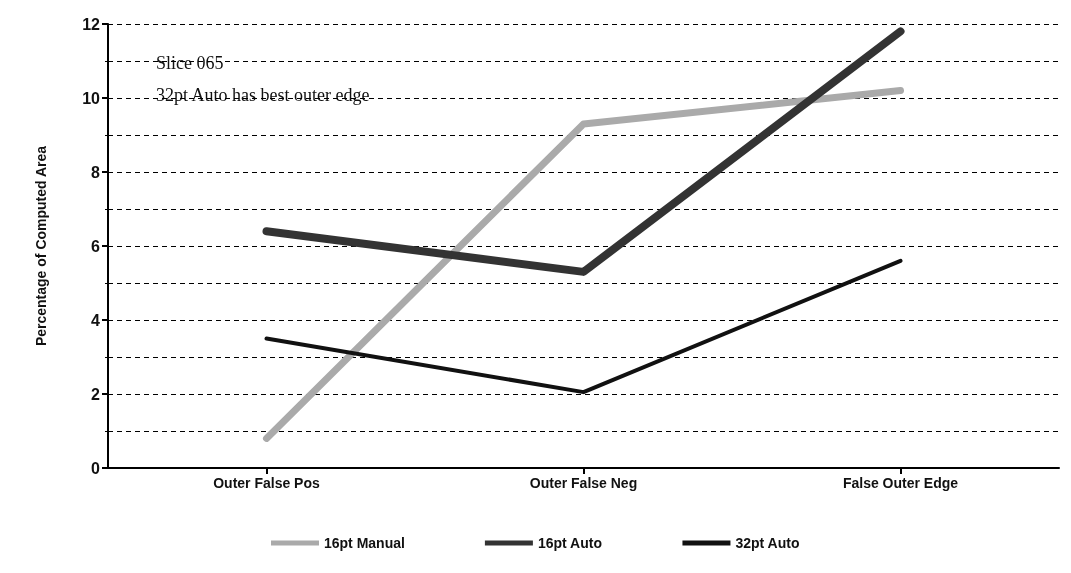 This screenshot has width=1071, height=573. Describe the element at coordinates (91, 98) in the screenshot. I see `y-tick-label: 10` at that location.